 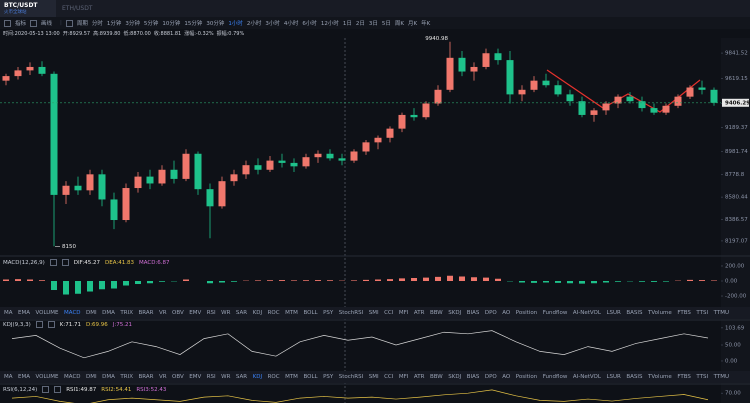 I want to click on period: 3分钟, so click(x=132, y=24).